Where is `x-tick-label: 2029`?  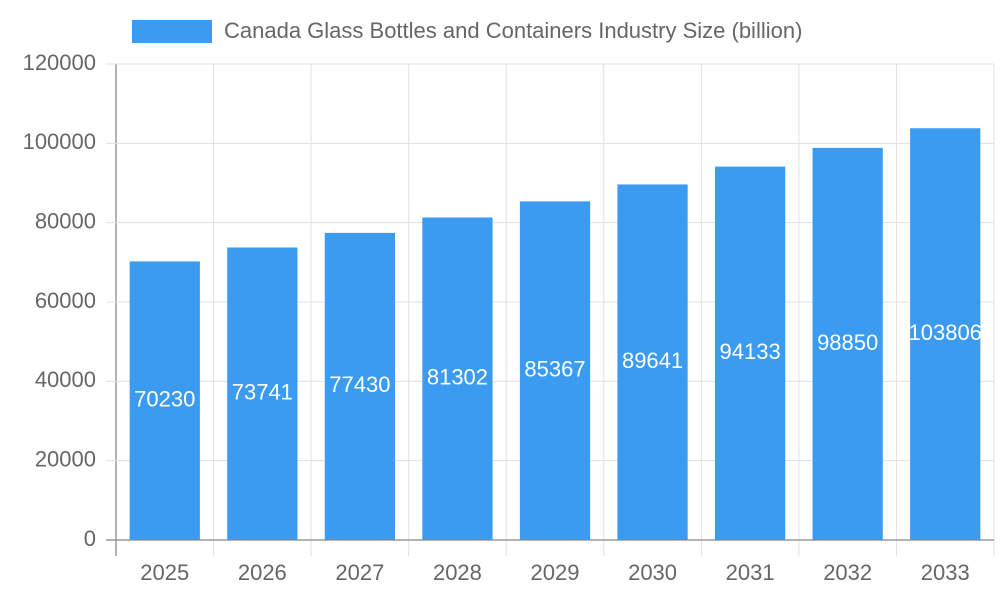
x-tick-label: 2029 is located at coordinates (555, 572).